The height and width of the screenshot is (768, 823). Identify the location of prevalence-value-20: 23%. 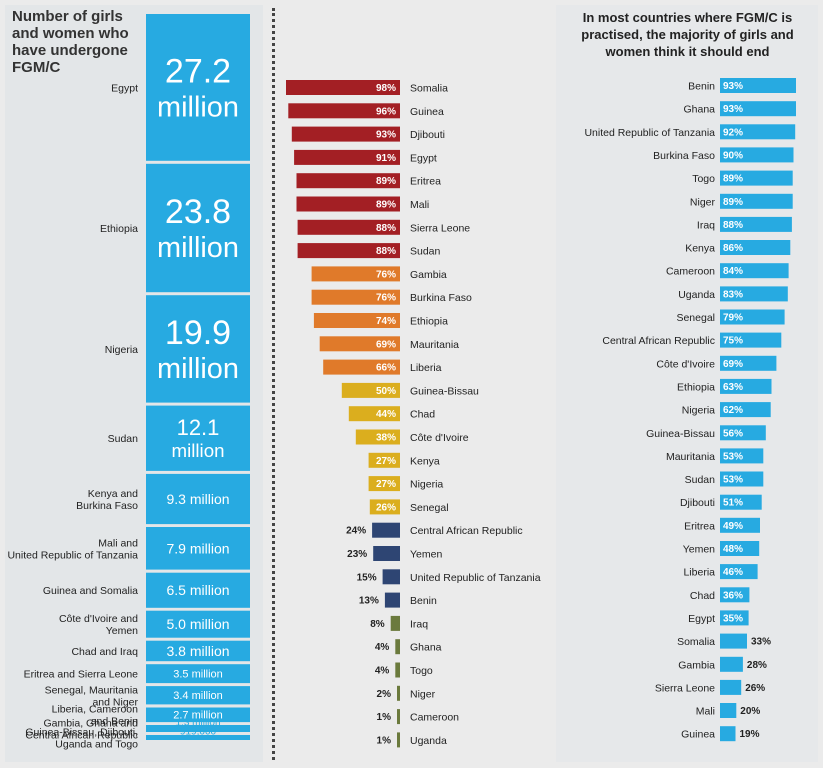
(357, 554).